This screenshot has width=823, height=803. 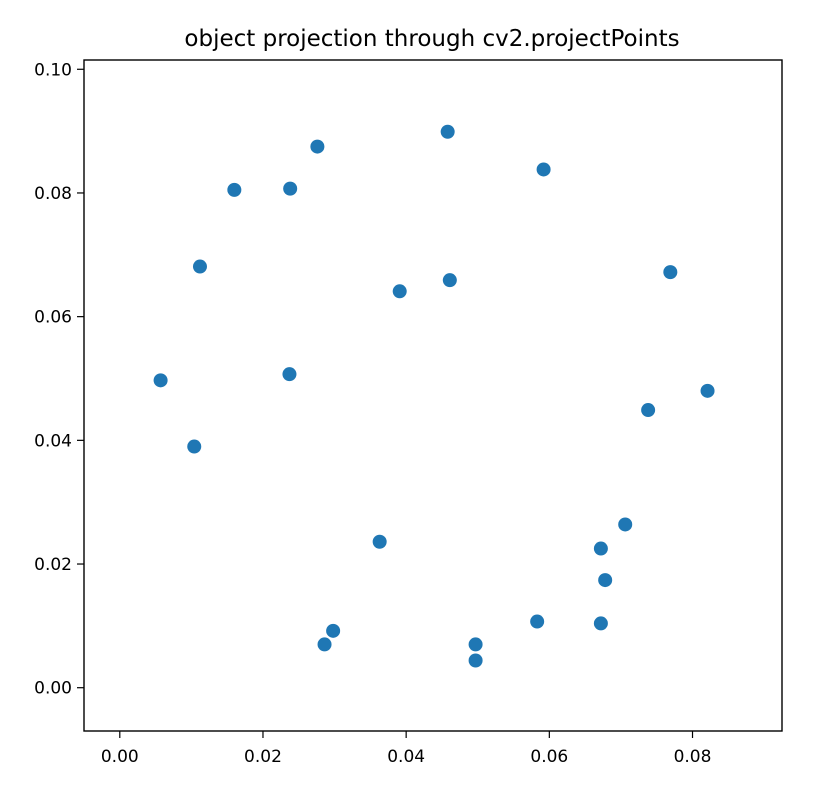 I want to click on x-tick-label: 0.00, so click(x=120, y=757).